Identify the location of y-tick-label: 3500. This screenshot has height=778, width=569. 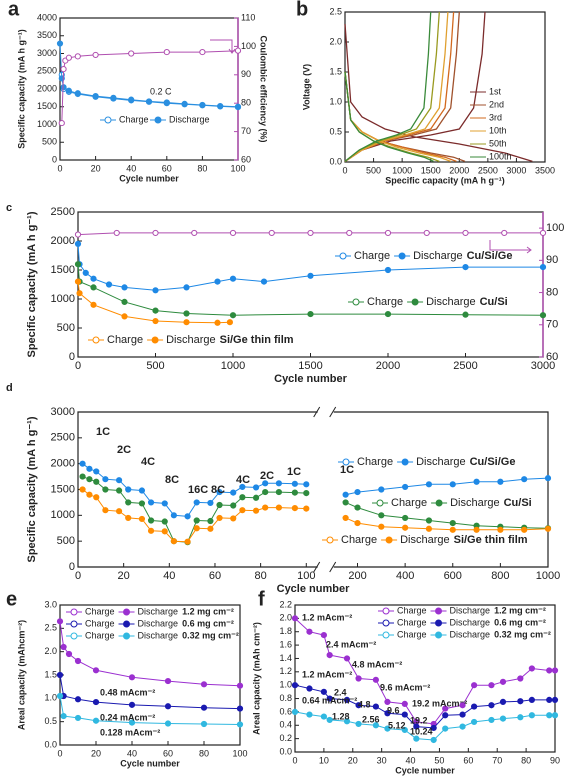
(47, 35).